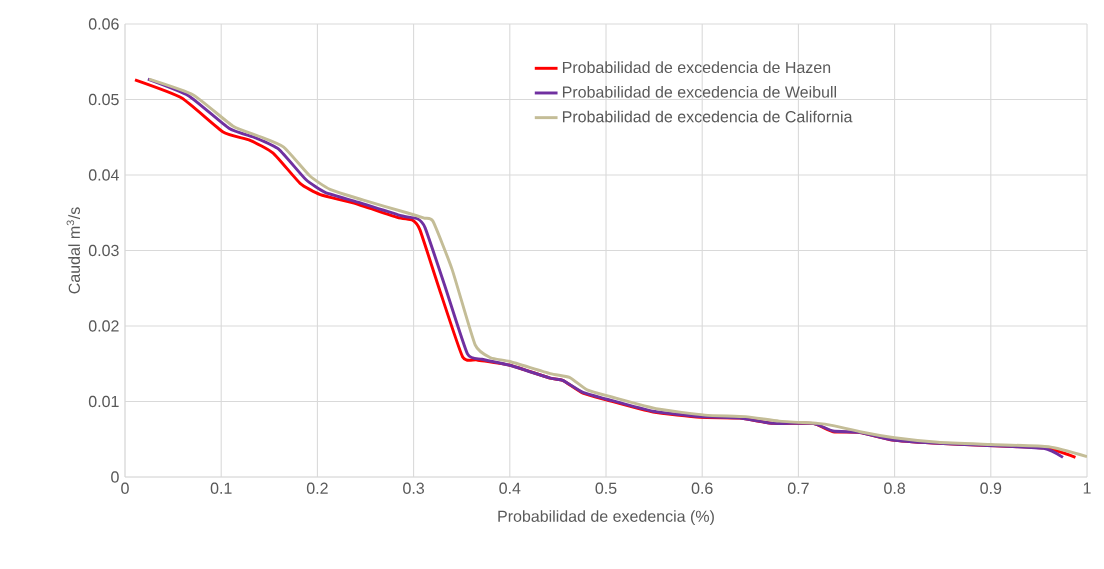 The image size is (1104, 569). What do you see at coordinates (103, 24) in the screenshot?
I see `y-tick-label: 0.06` at bounding box center [103, 24].